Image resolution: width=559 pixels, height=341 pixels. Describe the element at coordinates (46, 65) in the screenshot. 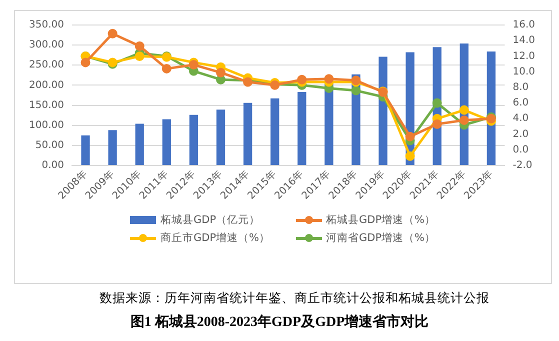

I see `y-tick-label: 250.00` at that location.